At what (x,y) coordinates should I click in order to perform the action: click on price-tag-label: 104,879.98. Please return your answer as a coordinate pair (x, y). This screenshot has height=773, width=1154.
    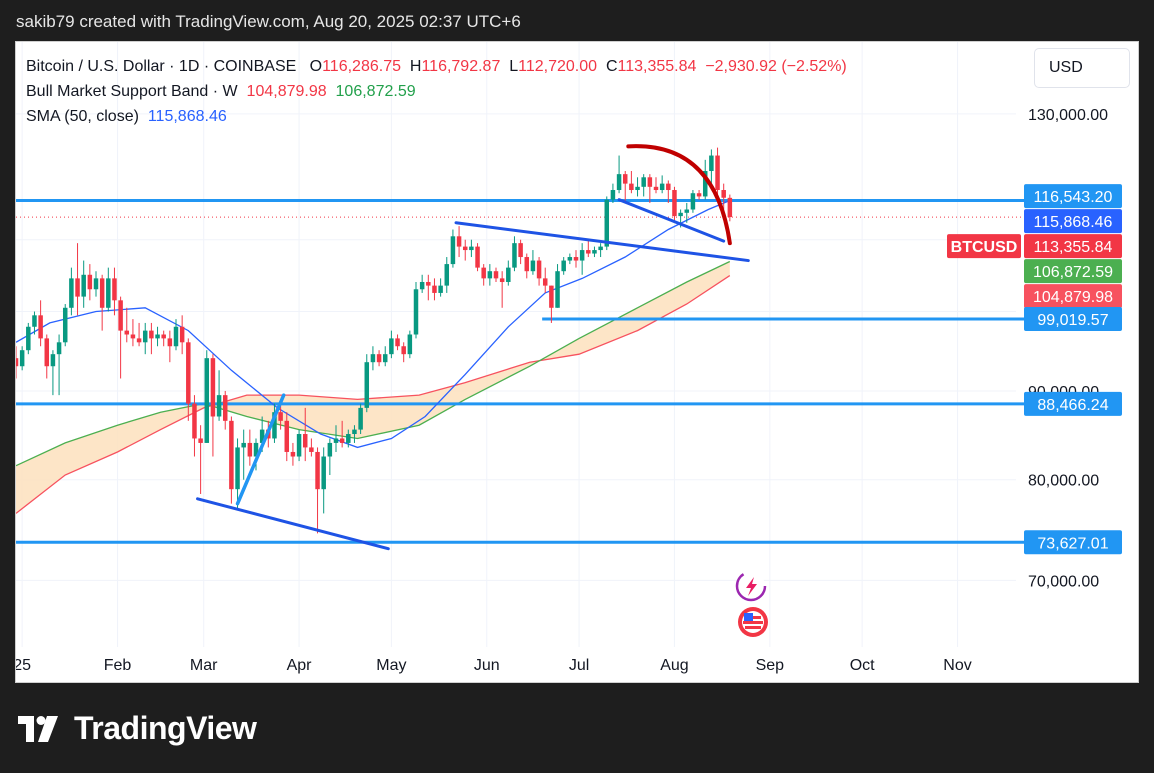
    Looking at the image, I should click on (1073, 297).